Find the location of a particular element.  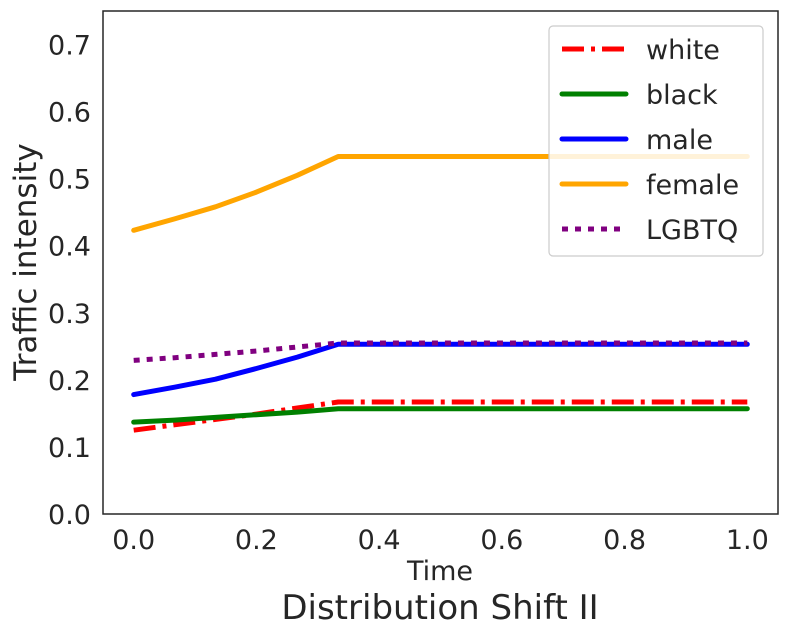

legend: white black male female LGBTQ is located at coordinates (656, 141).